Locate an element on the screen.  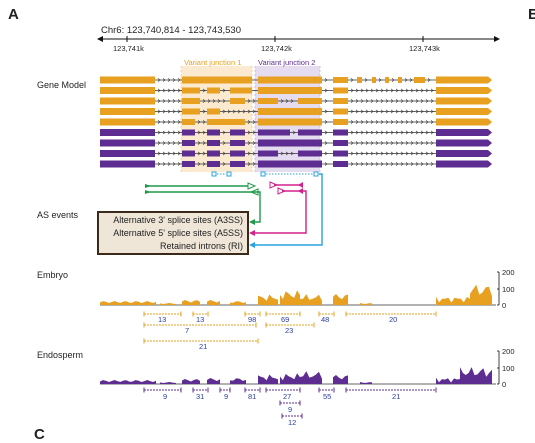
endosperm-axis-tick: 100 is located at coordinates (508, 368).